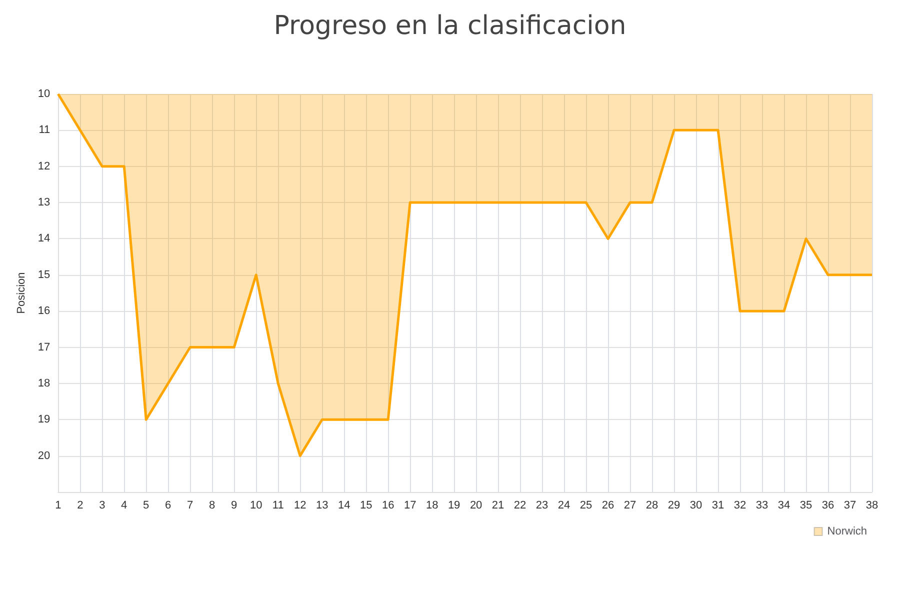  What do you see at coordinates (388, 506) in the screenshot?
I see `x-tick-label: 16` at bounding box center [388, 506].